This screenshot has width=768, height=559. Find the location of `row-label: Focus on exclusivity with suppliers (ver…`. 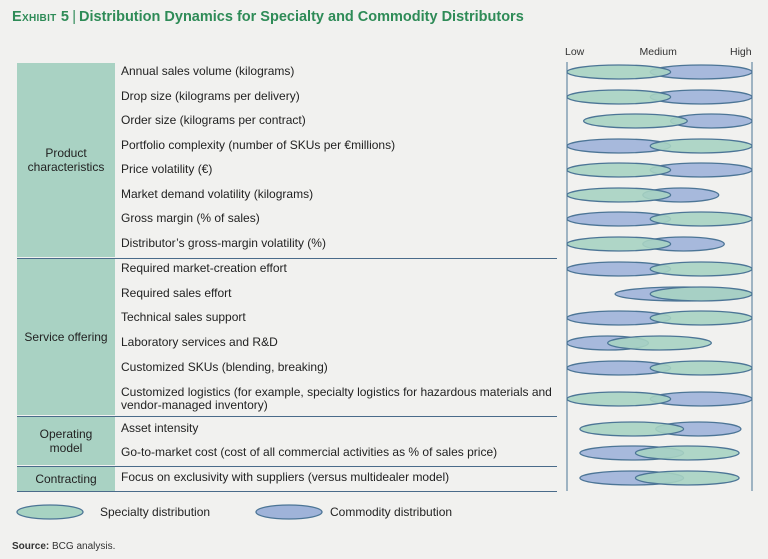

row-label: Focus on exclusivity with suppliers (ver… is located at coordinates (285, 477).